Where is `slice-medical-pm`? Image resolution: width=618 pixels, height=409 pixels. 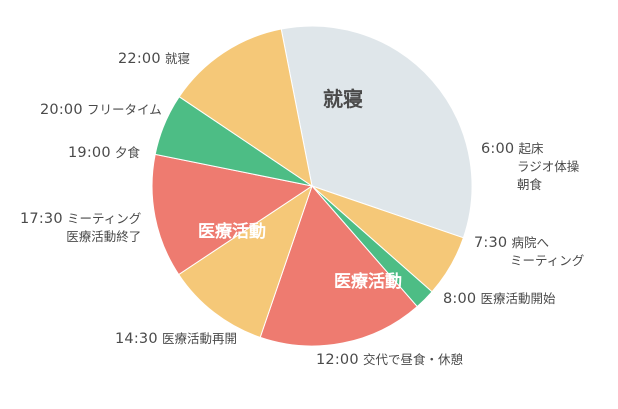 slice-medical-pm is located at coordinates (232, 214).